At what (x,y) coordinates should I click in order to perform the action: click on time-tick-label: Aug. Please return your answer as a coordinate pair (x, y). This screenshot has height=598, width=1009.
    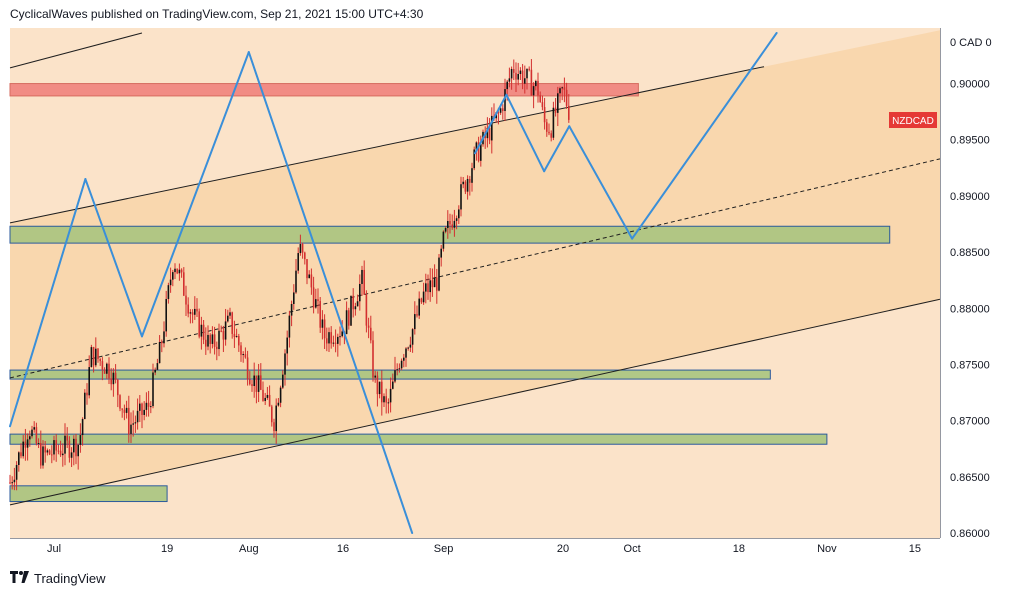
    Looking at the image, I should click on (249, 549).